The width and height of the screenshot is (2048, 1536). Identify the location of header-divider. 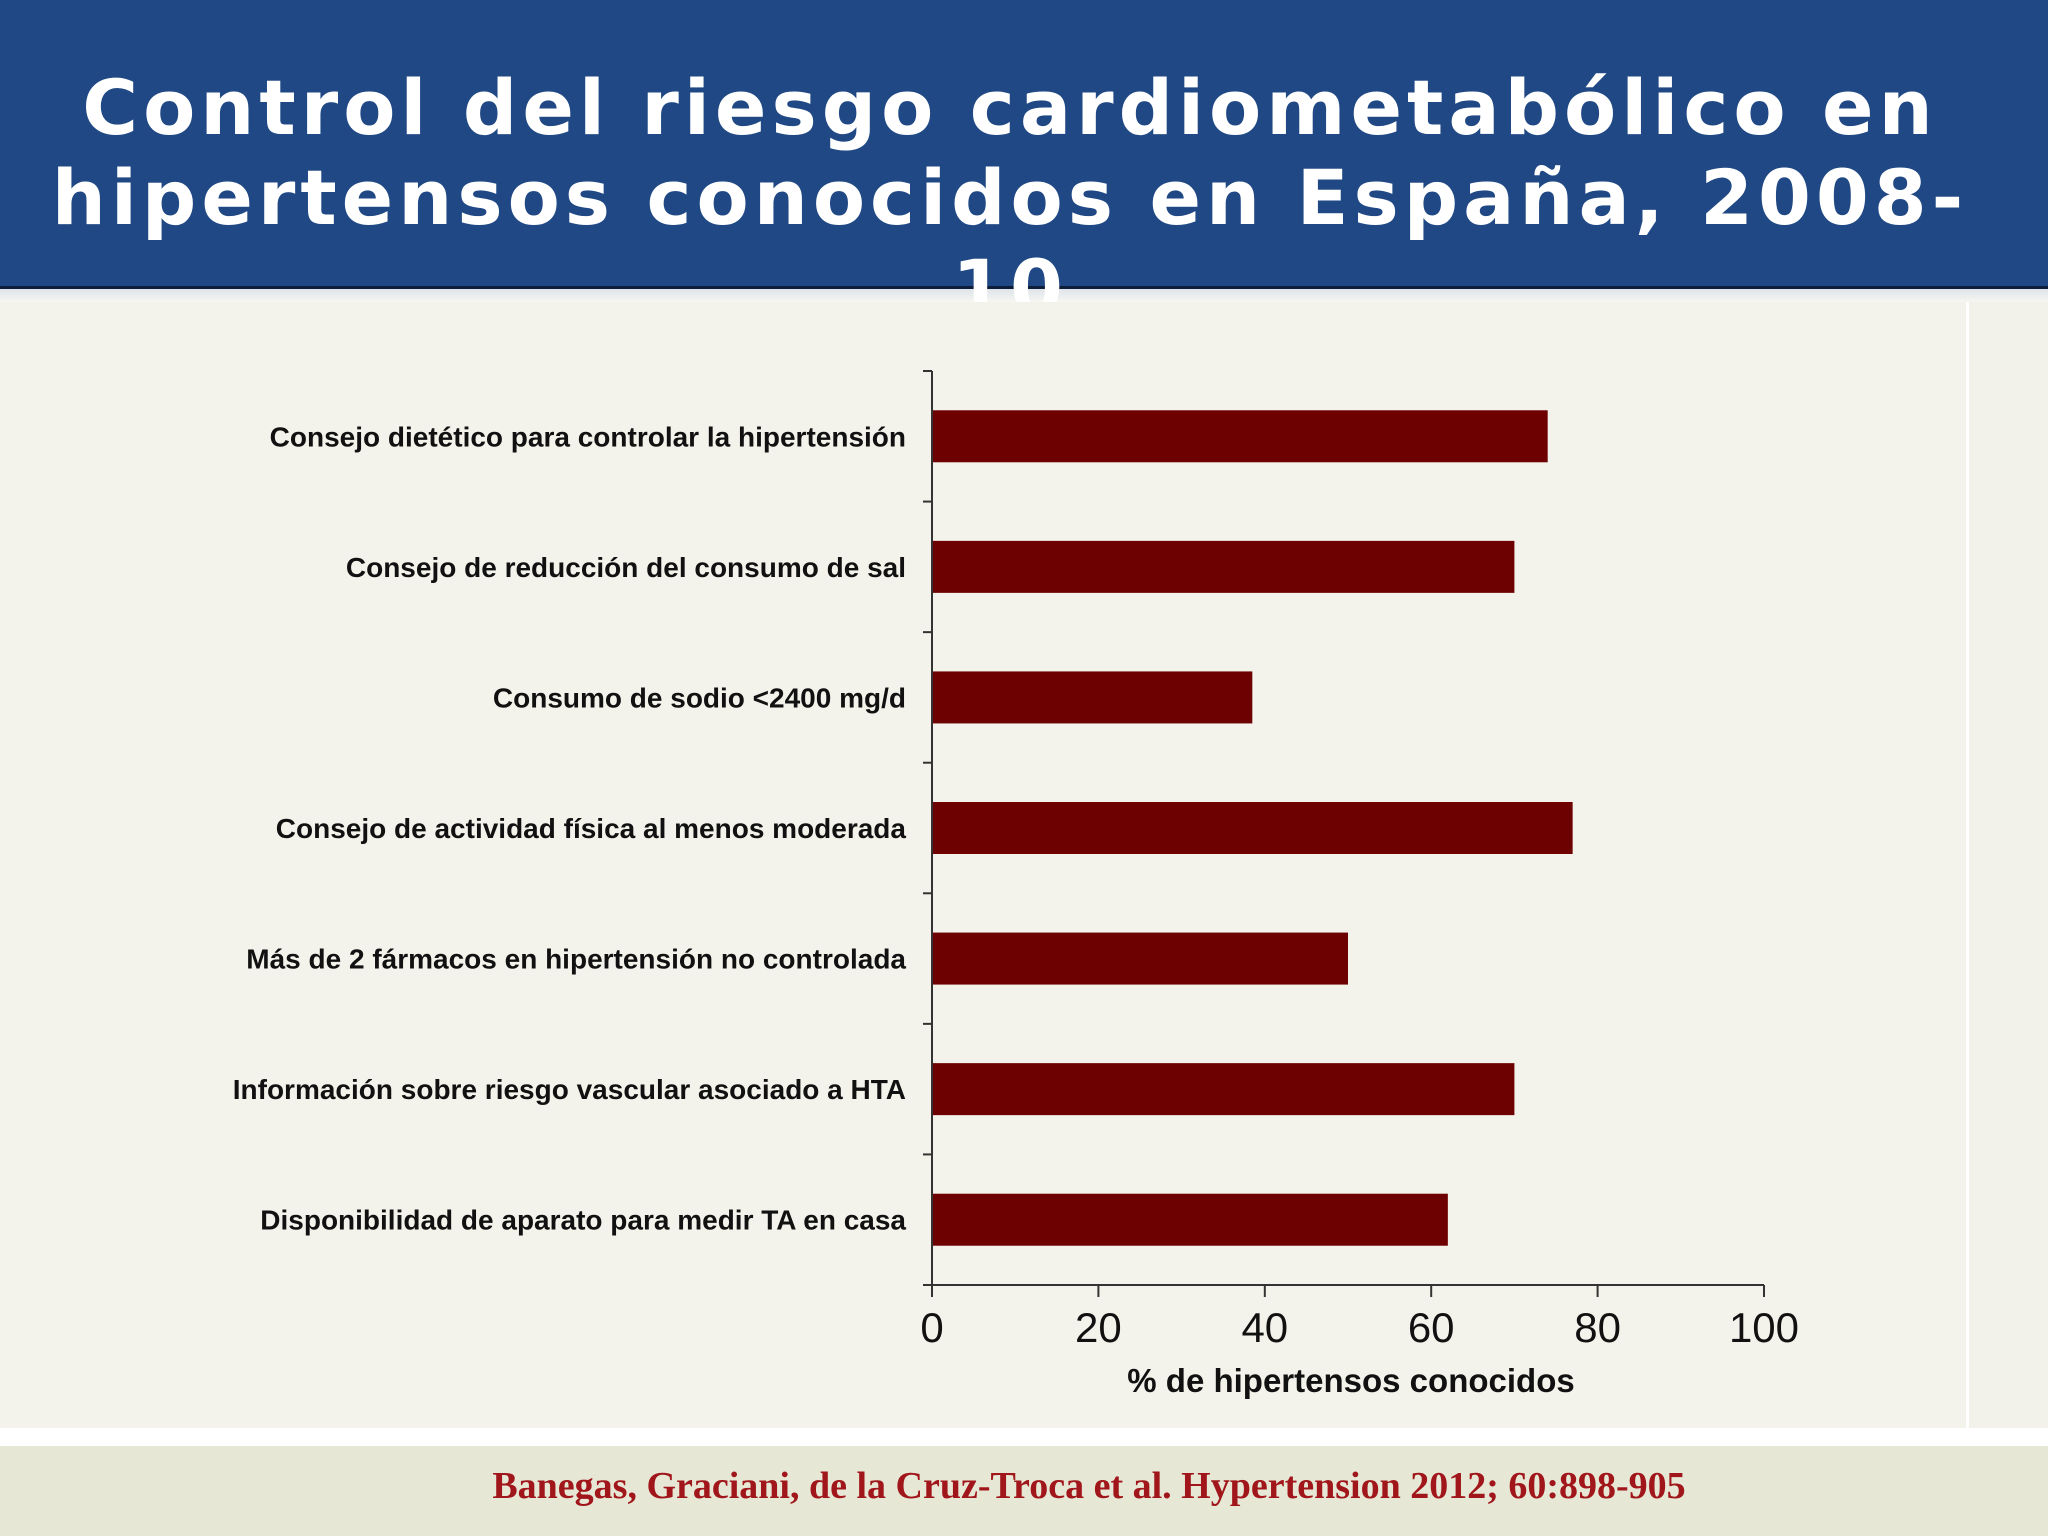
(1024, 295).